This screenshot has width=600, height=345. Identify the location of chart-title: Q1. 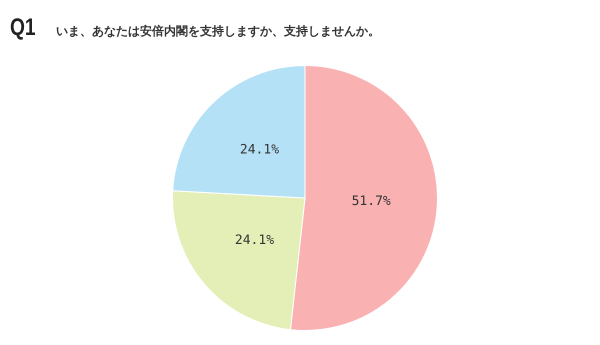
(23, 28).